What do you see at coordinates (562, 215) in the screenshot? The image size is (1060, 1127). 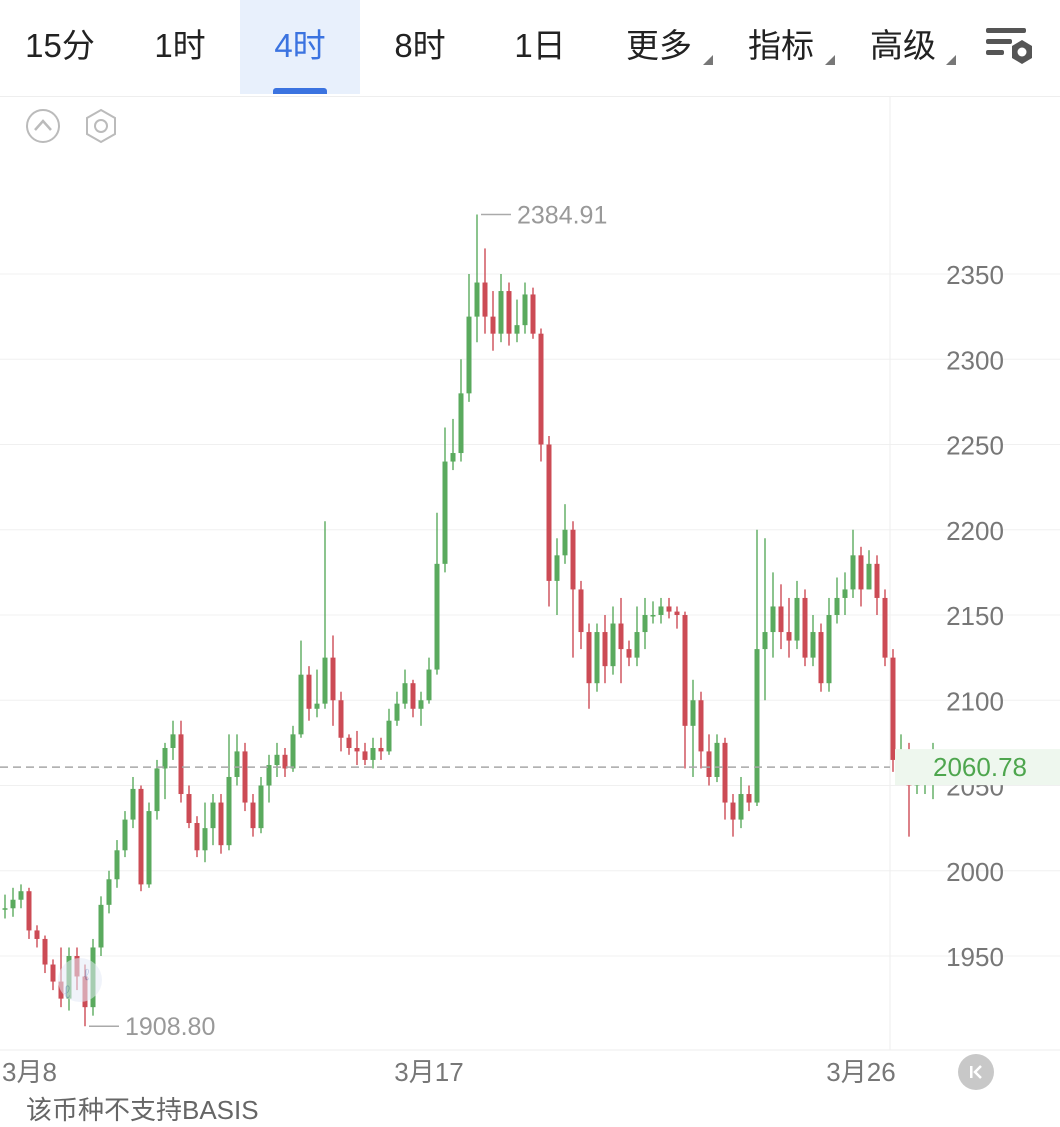 I see `high-price-label: 2384.91` at bounding box center [562, 215].